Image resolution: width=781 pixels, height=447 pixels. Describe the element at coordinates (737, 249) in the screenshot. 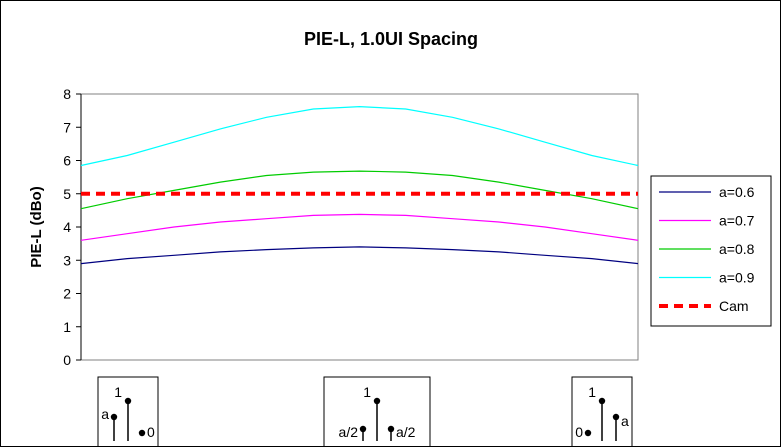

I see `legend-label: a=0.8` at that location.